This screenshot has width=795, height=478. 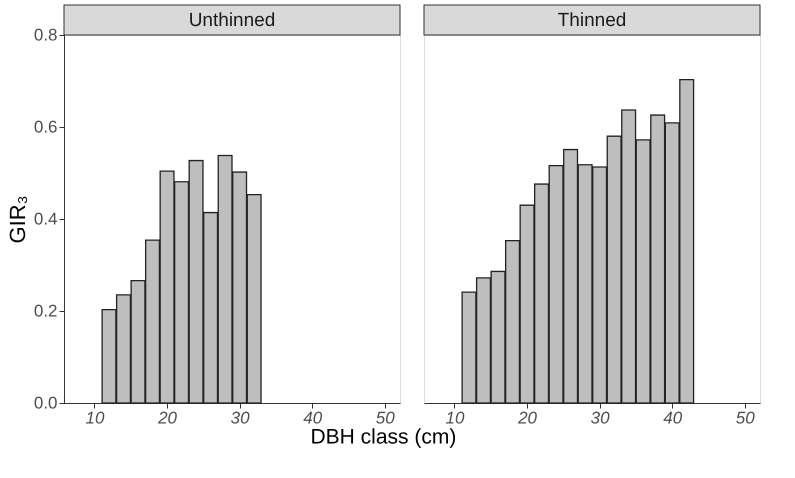 I want to click on y-axis-title: GIR₃, so click(x=17, y=219).